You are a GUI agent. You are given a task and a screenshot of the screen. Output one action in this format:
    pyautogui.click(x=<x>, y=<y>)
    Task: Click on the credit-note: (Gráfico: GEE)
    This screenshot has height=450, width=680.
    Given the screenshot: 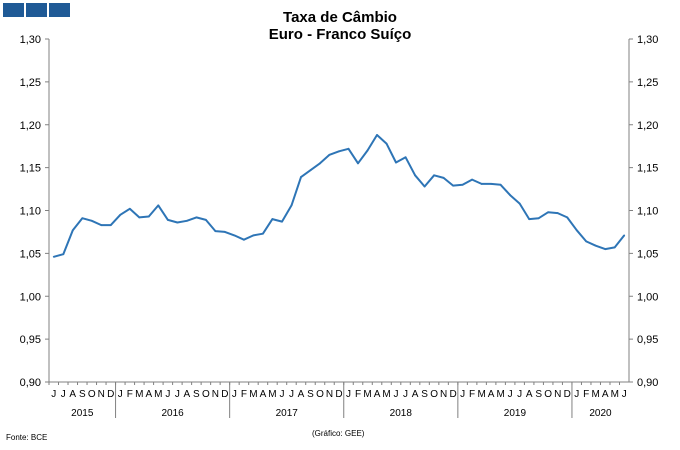 What is the action you would take?
    pyautogui.click(x=338, y=433)
    